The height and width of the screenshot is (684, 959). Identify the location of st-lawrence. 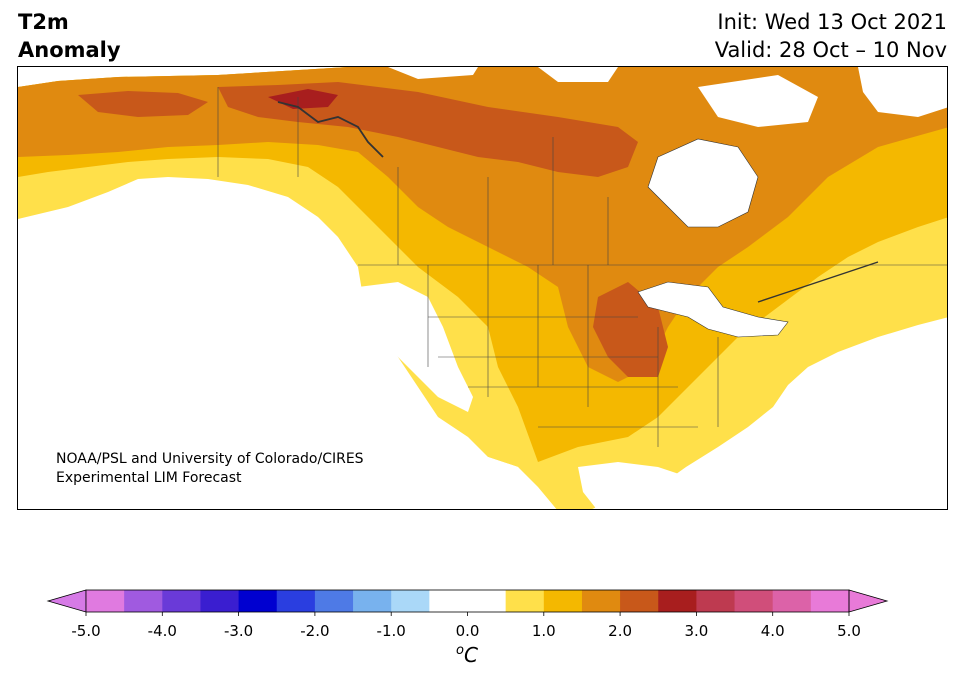
(818, 282).